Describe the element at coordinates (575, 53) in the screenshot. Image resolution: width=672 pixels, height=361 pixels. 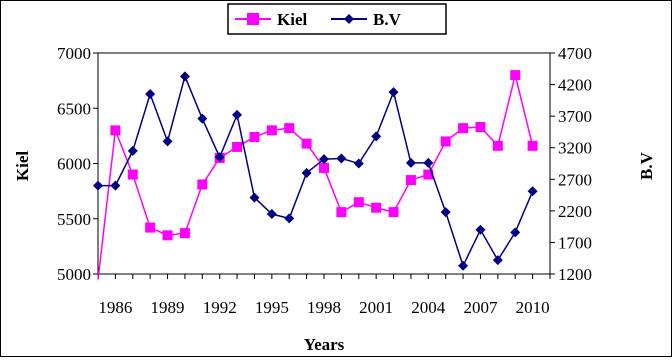
I see `right-tick-label: 4700` at that location.